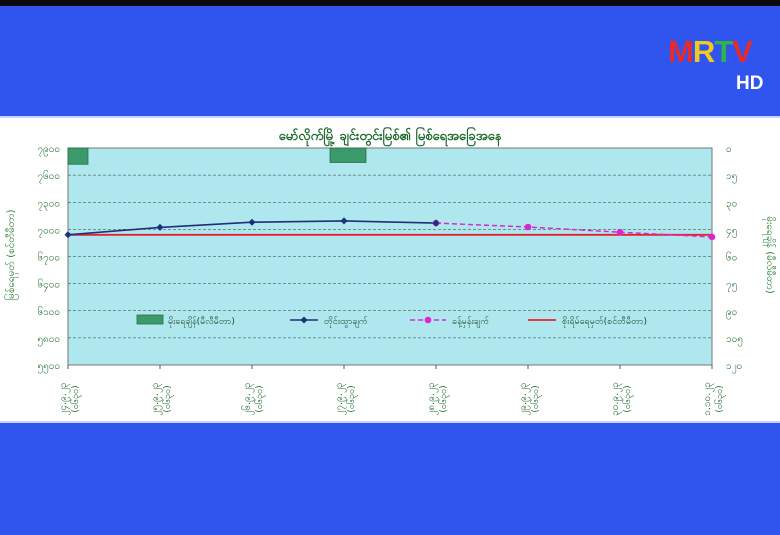  What do you see at coordinates (49, 258) in the screenshot?
I see `y-left-tick-label: ၆၇၀၀` at bounding box center [49, 258].